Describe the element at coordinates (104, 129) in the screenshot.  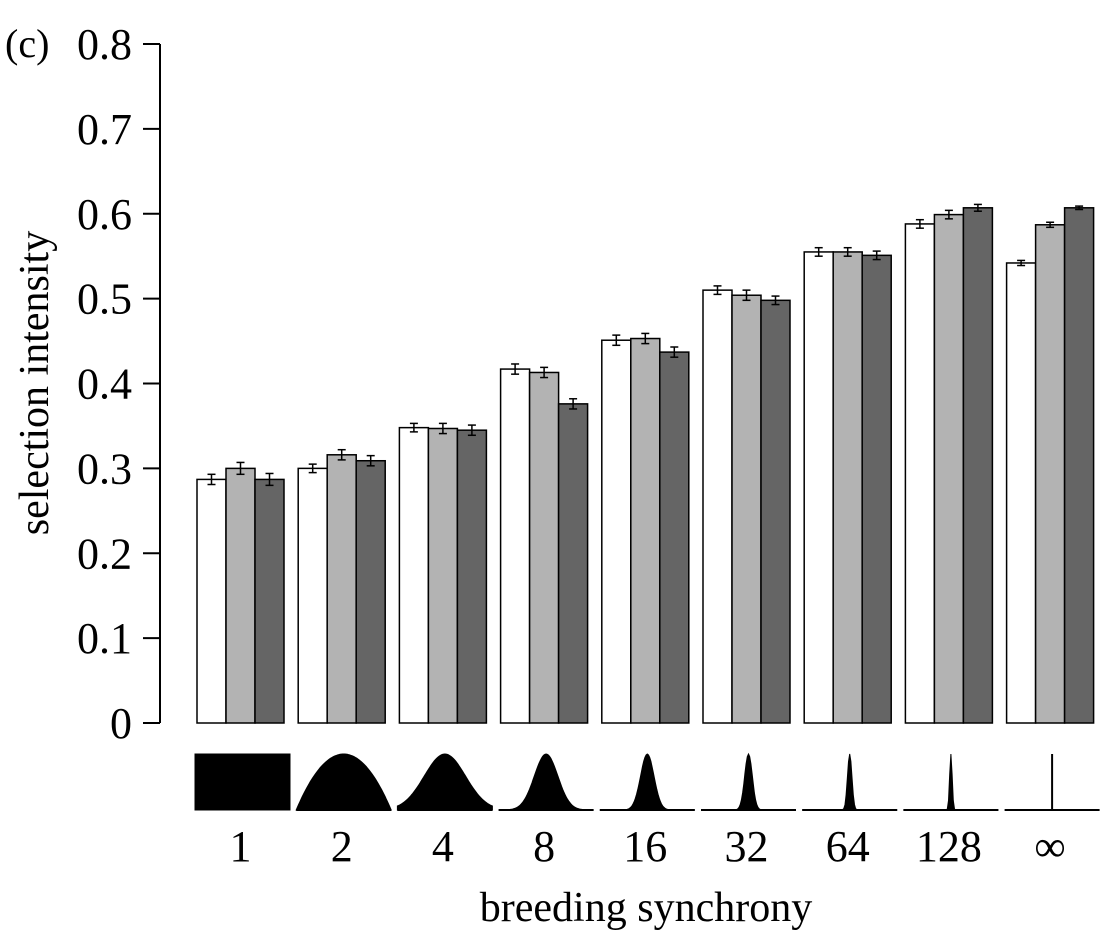
I see `y-tick-label: 0.7` at that location.